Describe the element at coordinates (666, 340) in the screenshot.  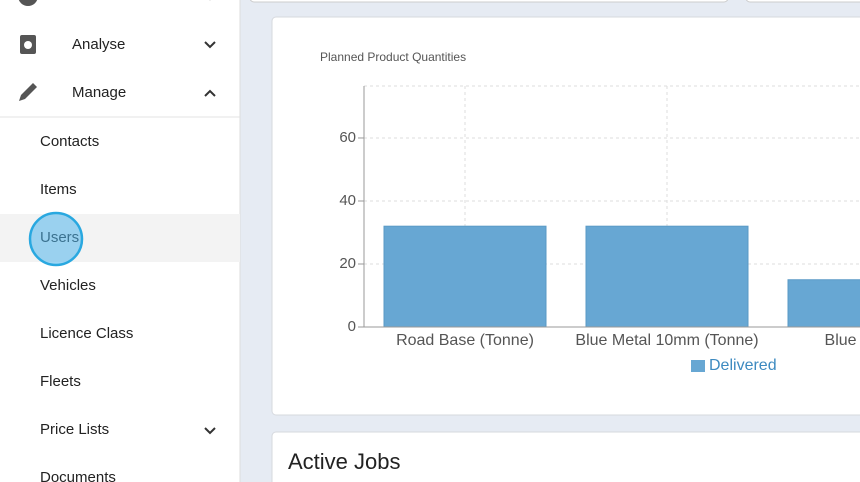
I see `x-tick-label: Blue Metal 10mm (Tonne)` at that location.